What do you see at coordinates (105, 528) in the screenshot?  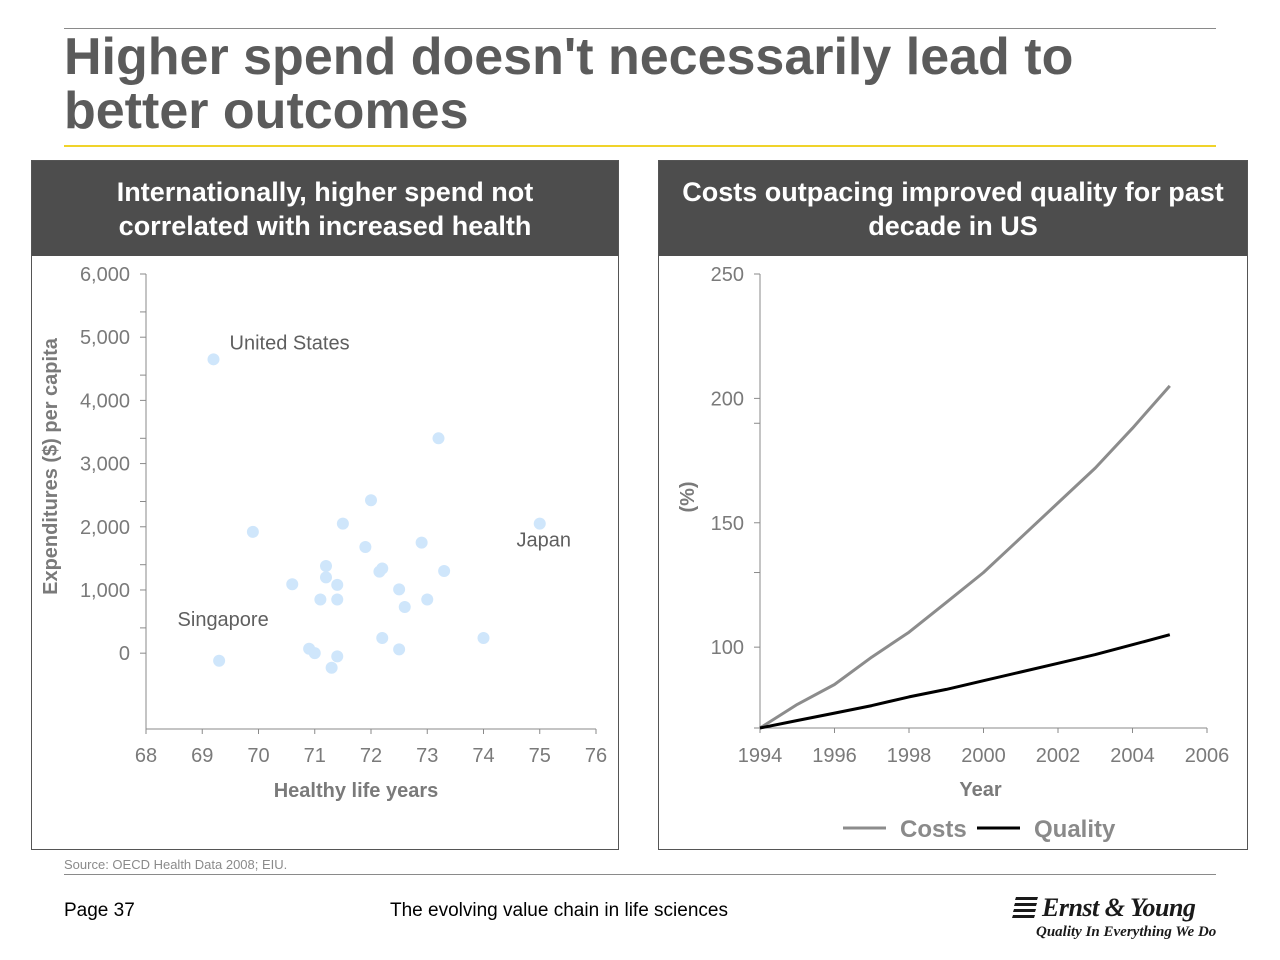 I see `y-tick-label: 2,000` at bounding box center [105, 528].